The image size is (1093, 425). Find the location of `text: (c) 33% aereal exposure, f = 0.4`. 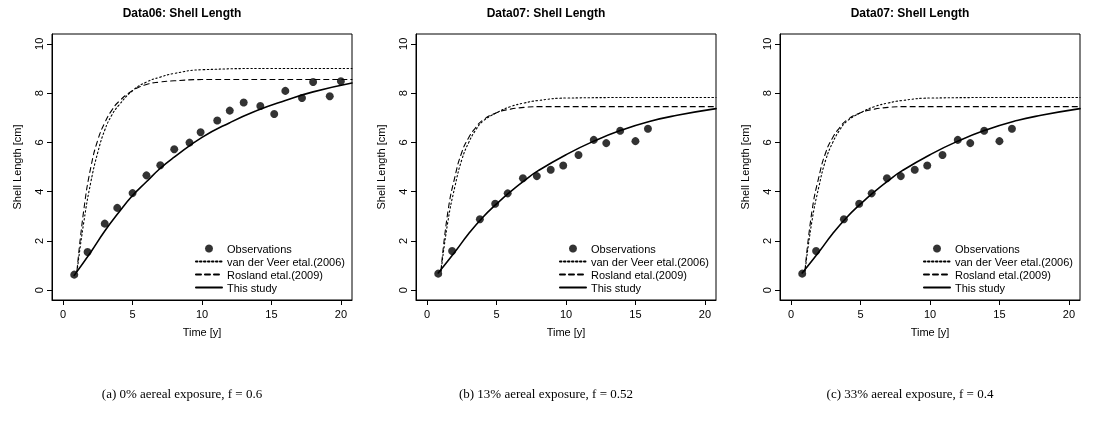

text: (c) 33% aereal exposure, f = 0.4 is located at coordinates (910, 394).